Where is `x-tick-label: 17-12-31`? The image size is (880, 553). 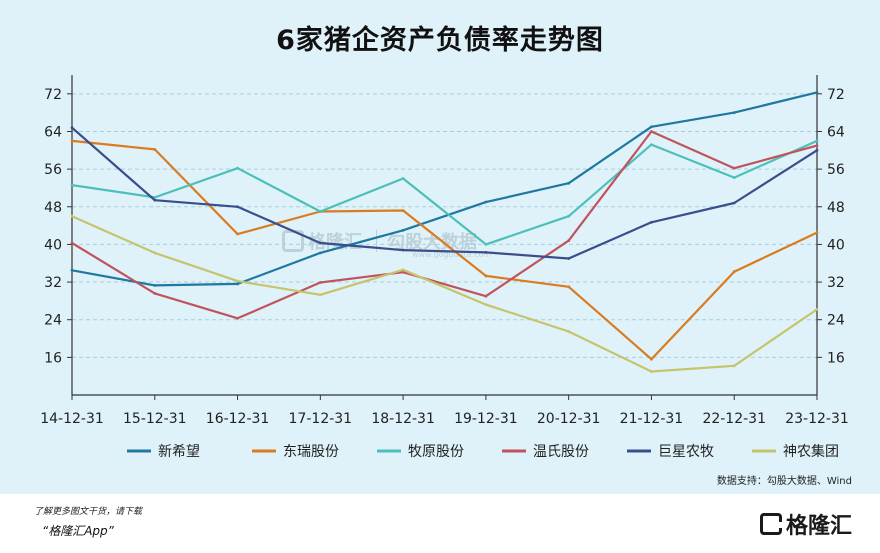 x-tick-label: 17-12-31 is located at coordinates (321, 419).